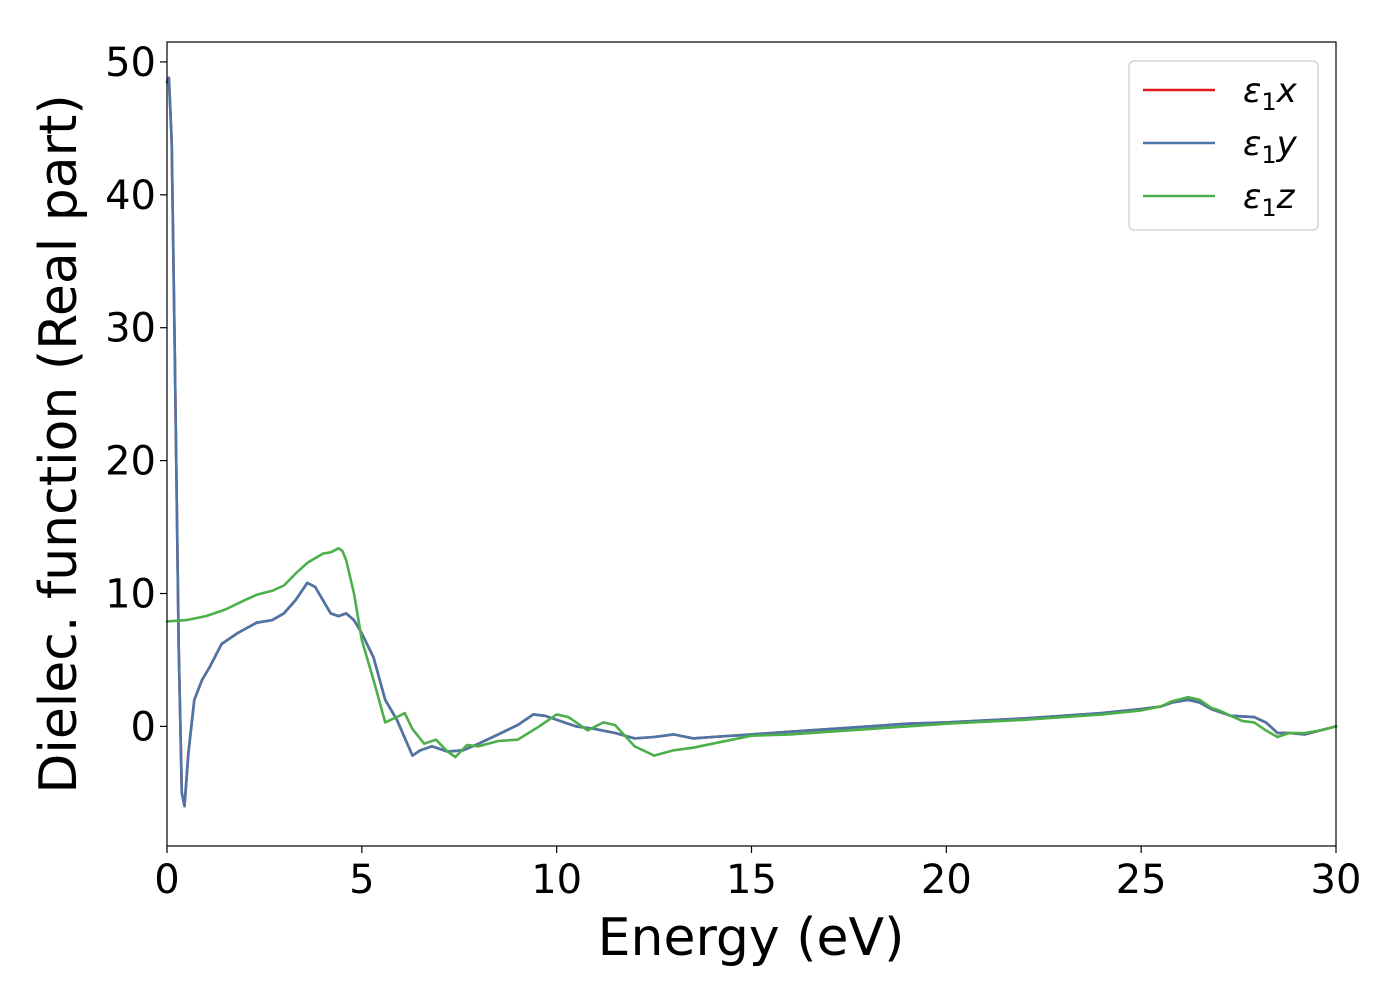 The width and height of the screenshot is (1400, 1000). What do you see at coordinates (361, 880) in the screenshot?
I see `x-tick-label: 5` at bounding box center [361, 880].